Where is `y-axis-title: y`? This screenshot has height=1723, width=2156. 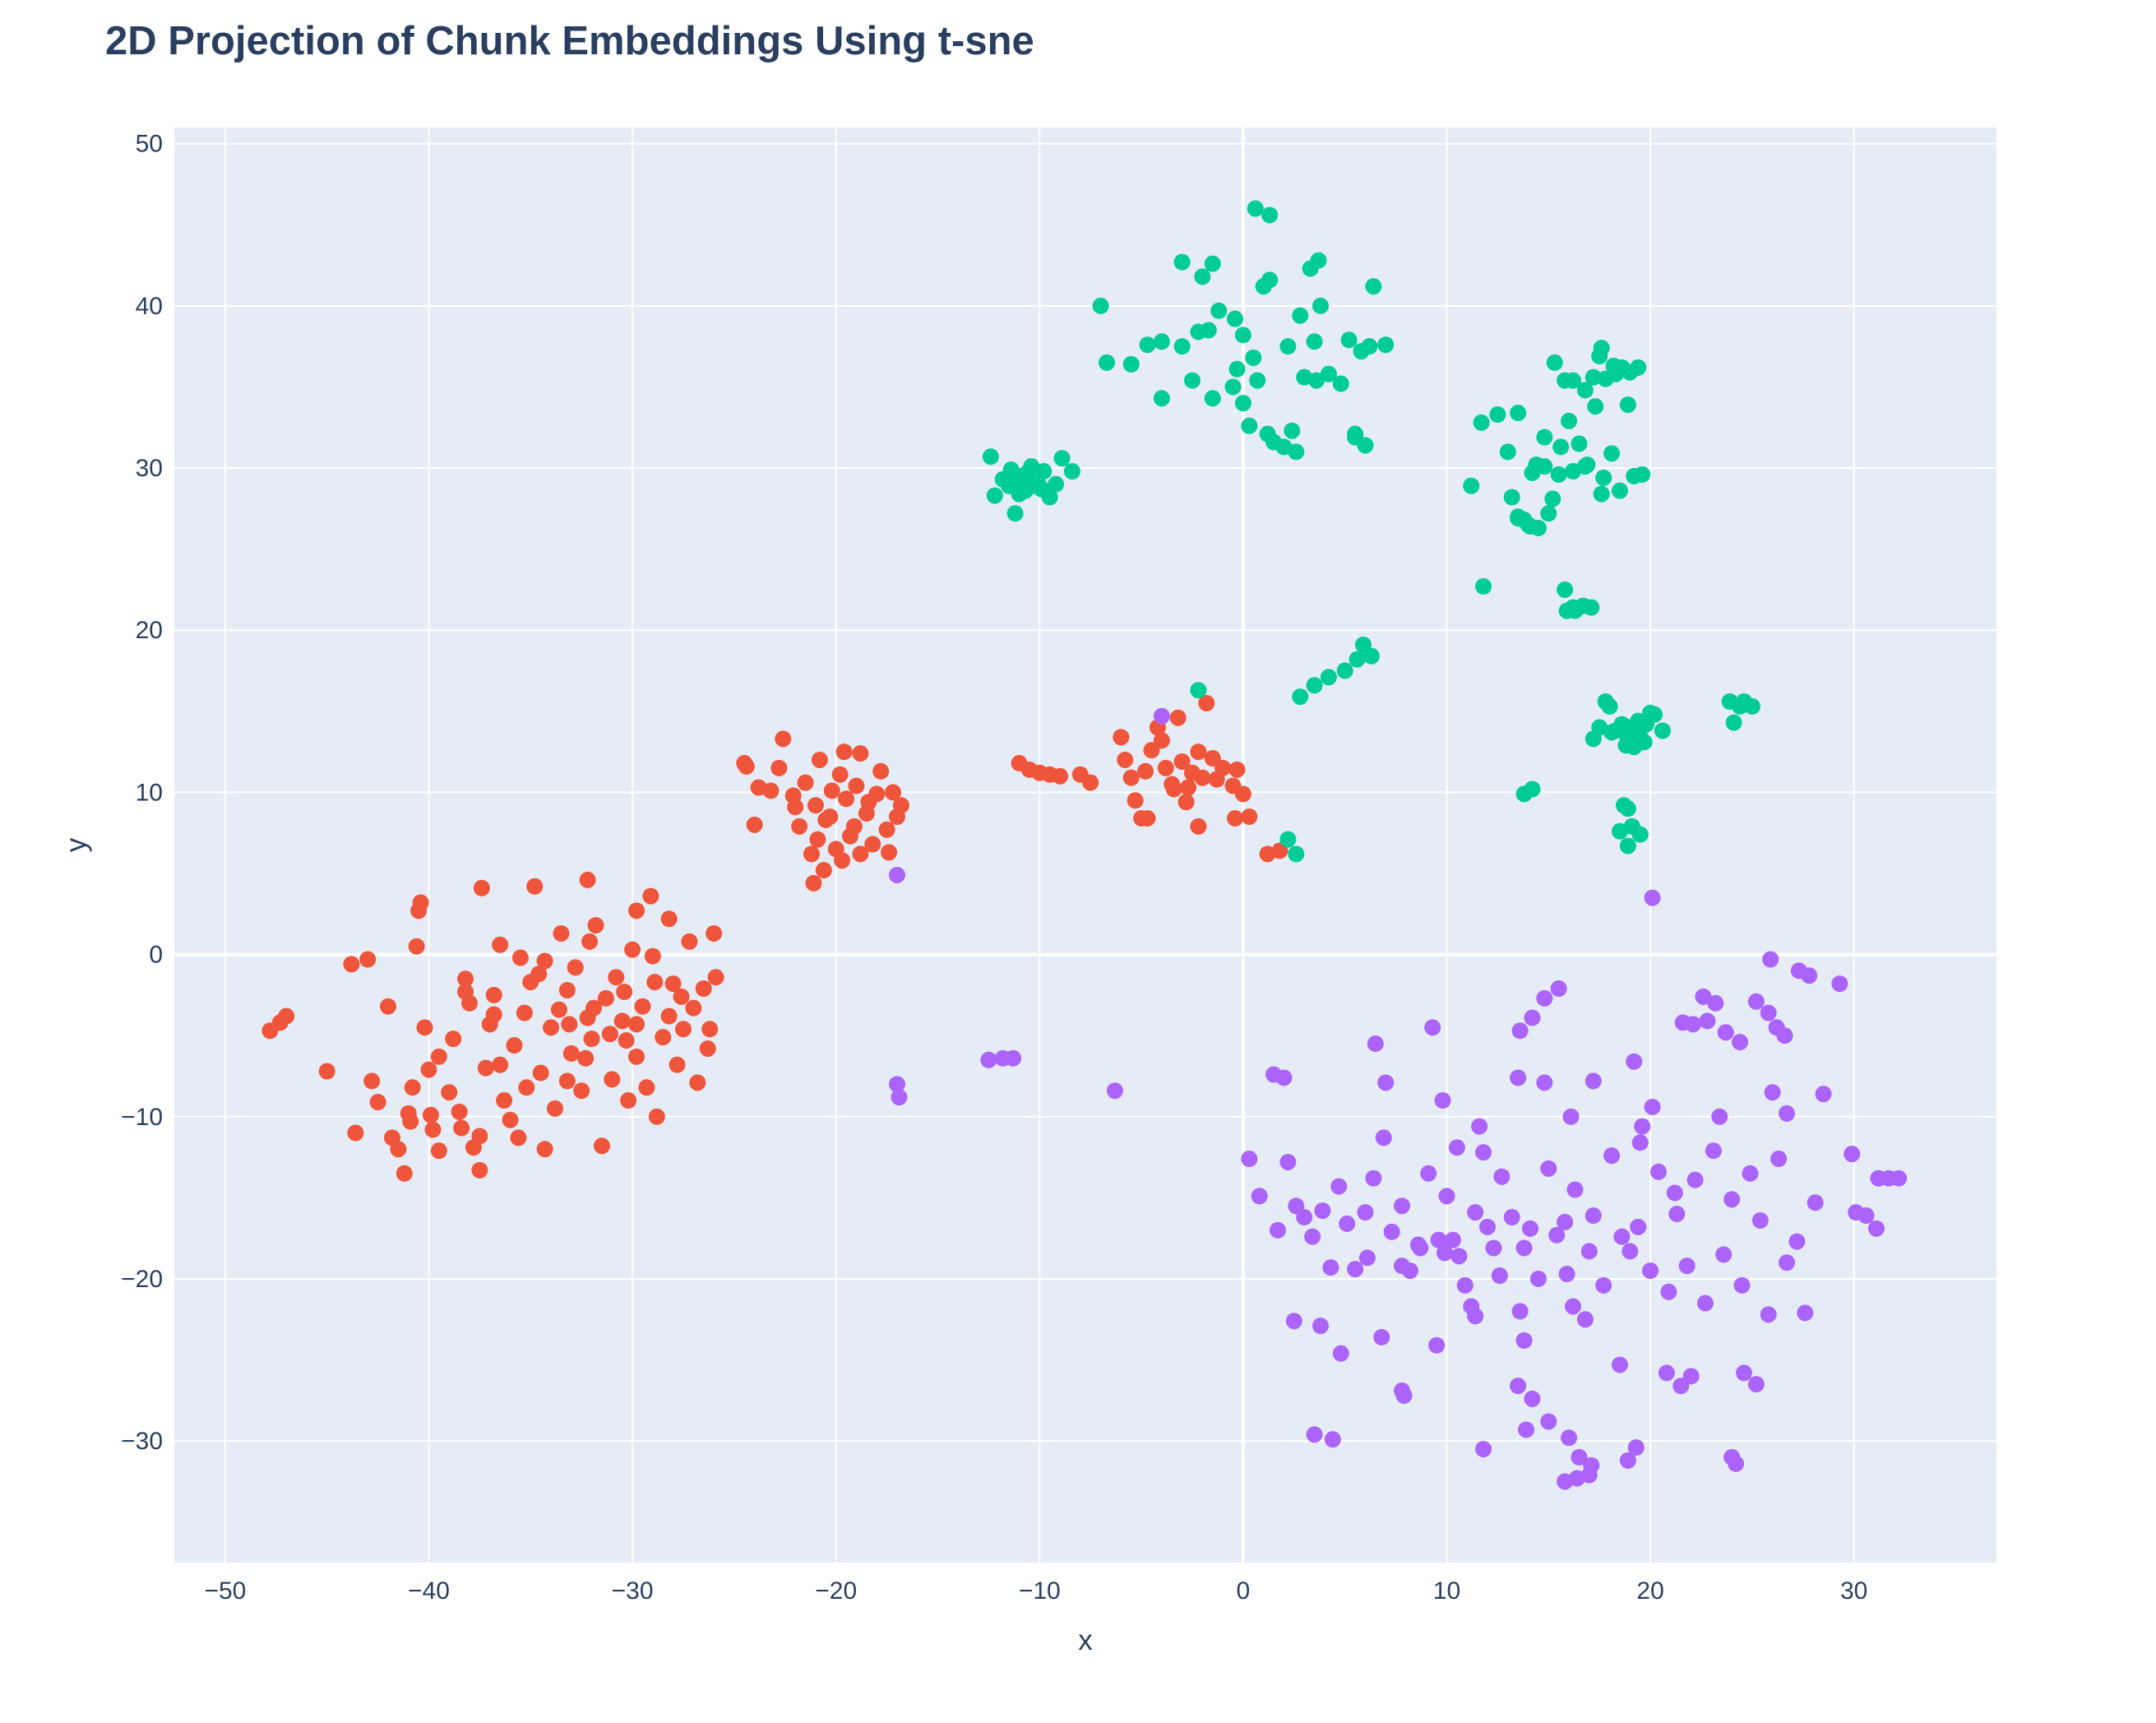
y-axis-title: y is located at coordinates (76, 845).